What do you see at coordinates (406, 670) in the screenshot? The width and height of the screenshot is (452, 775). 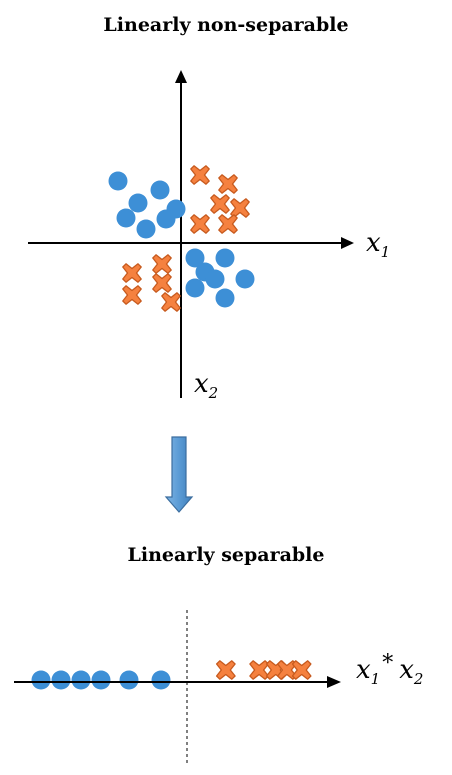 I see `product-label-b: x` at bounding box center [406, 670].